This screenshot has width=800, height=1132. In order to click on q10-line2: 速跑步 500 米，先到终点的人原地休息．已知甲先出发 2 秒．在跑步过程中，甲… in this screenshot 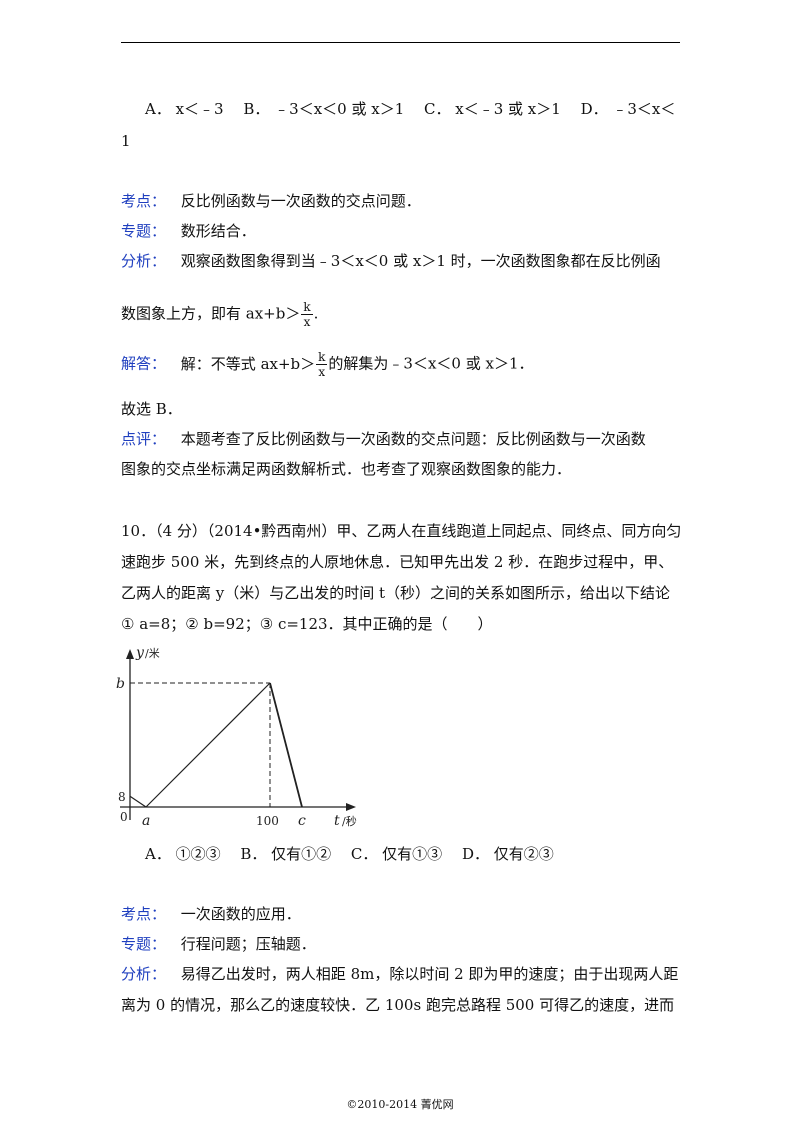, I will do `click(397, 562)`.